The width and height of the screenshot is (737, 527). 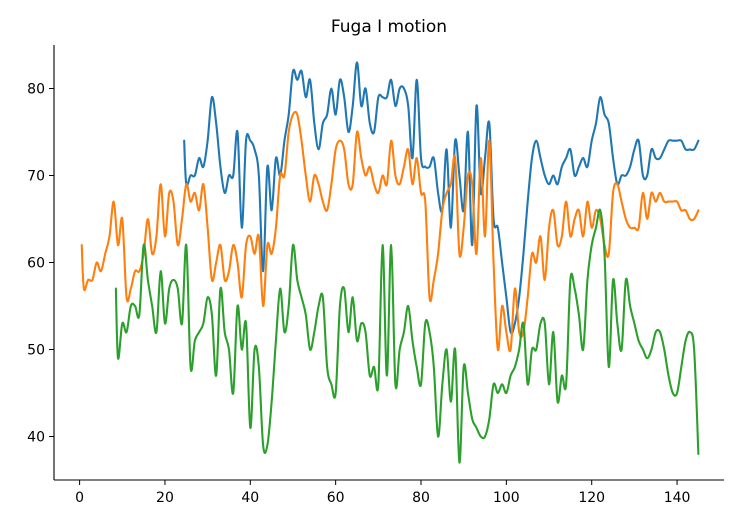 What do you see at coordinates (36, 264) in the screenshot?
I see `y-tick-label: 60` at bounding box center [36, 264].